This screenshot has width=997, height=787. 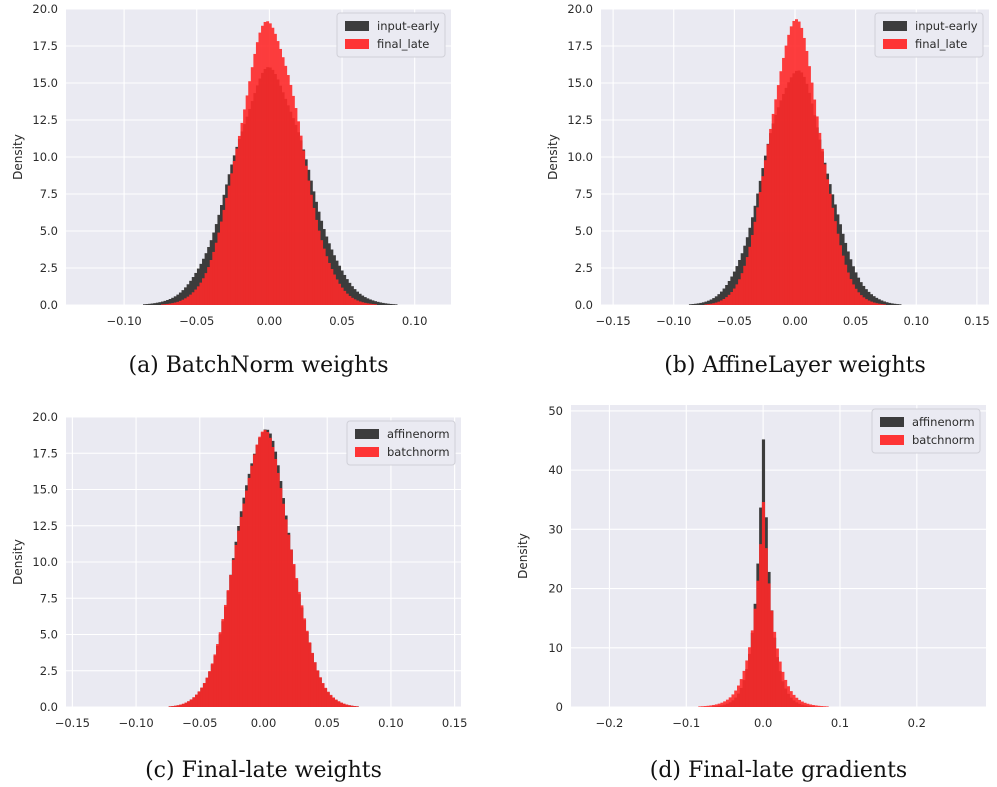 I want to click on x-tick-label: −0.2, so click(x=609, y=723).